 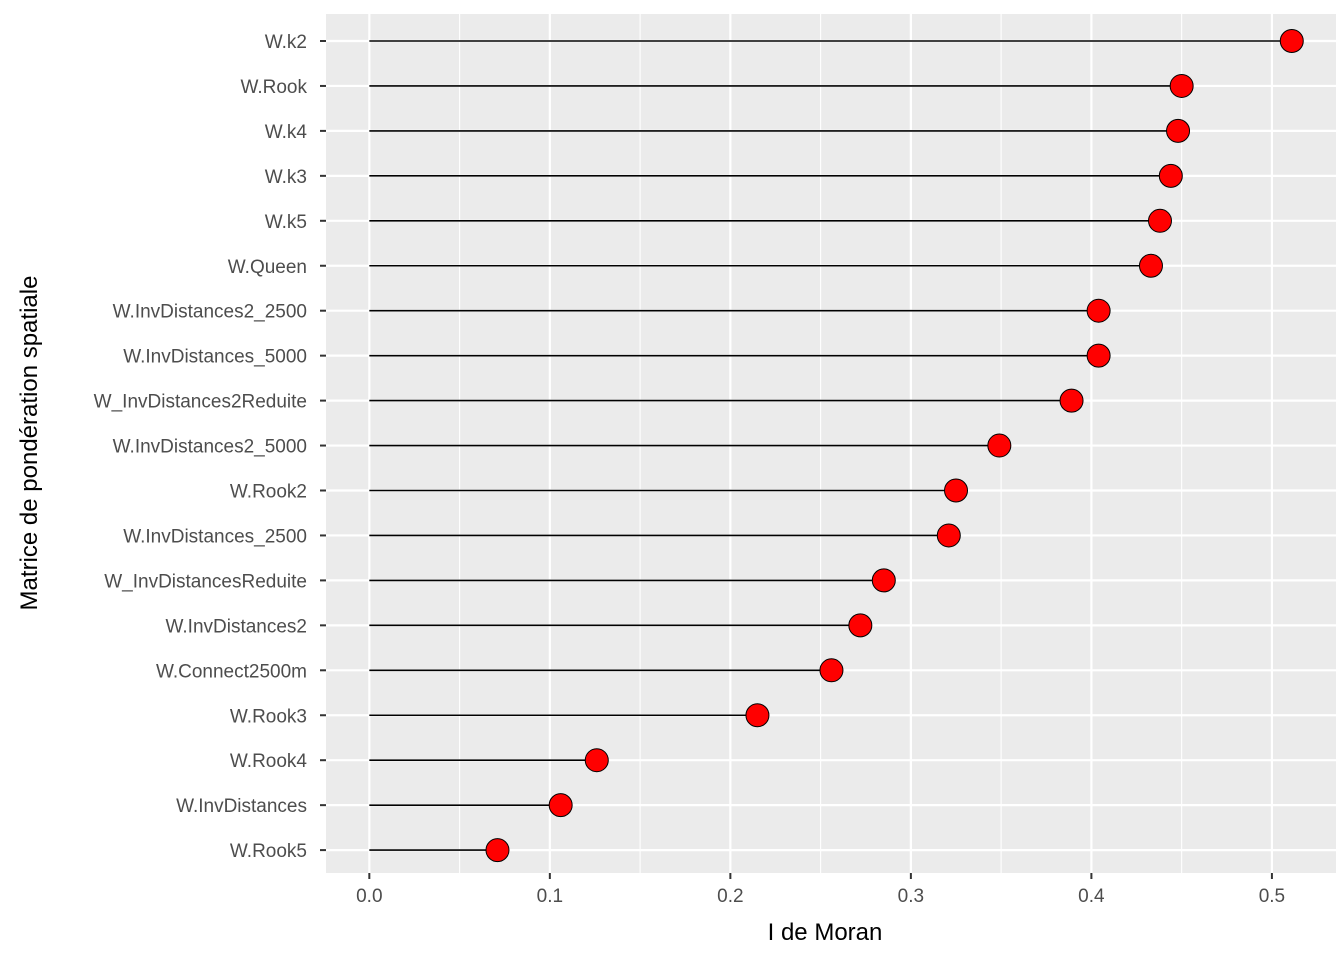 What do you see at coordinates (268, 716) in the screenshot?
I see `y-tick-label: W.Rook3` at bounding box center [268, 716].